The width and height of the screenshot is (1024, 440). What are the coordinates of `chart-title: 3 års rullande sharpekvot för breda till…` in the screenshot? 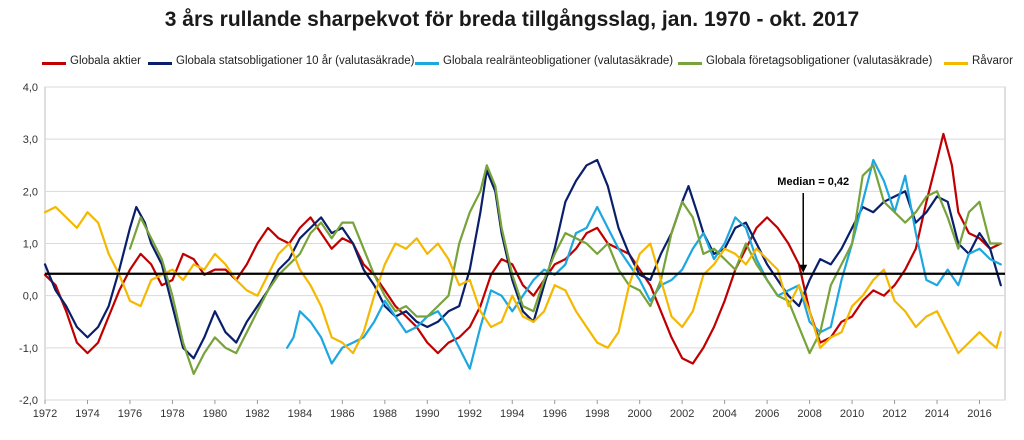 It's located at (512, 19).